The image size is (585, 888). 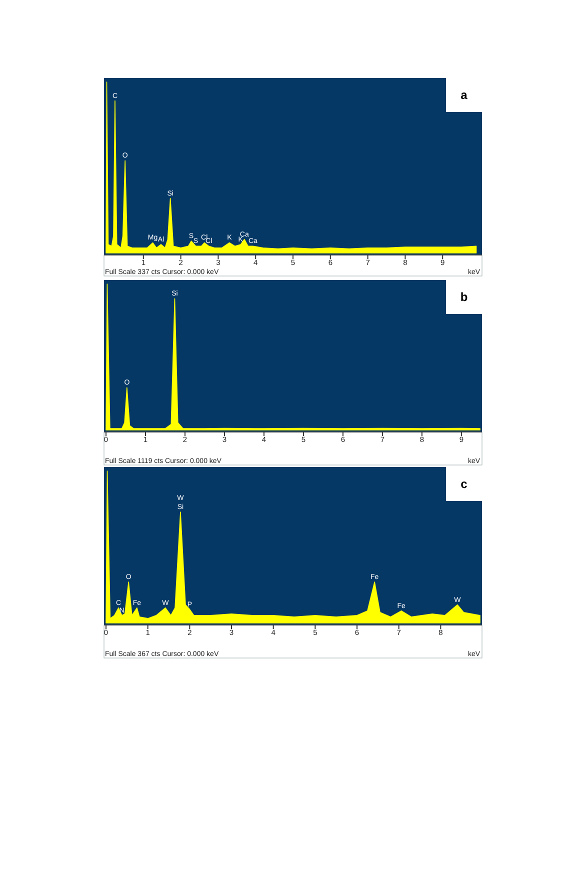 I want to click on text: a, so click(x=464, y=95).